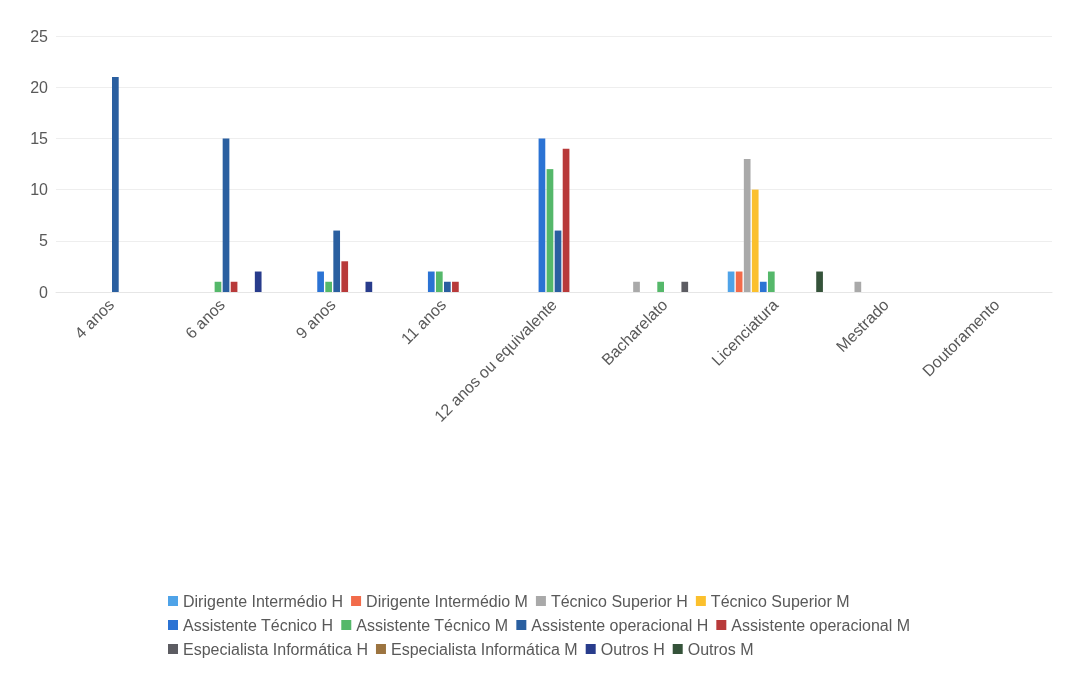 Image resolution: width=1082 pixels, height=680 pixels. Describe the element at coordinates (821, 625) in the screenshot. I see `legend-label: Assistente operacional M` at that location.